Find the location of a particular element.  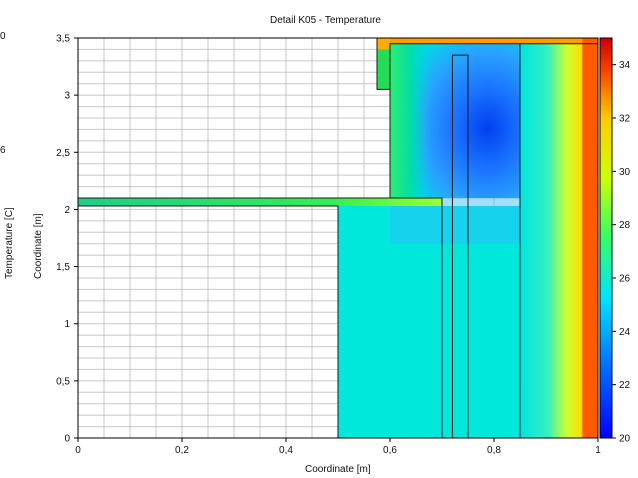

colorbar-tick-label: 30 is located at coordinates (625, 172).